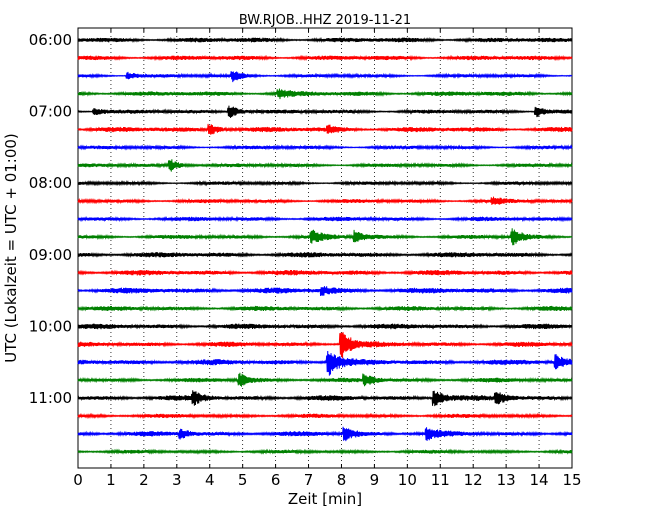 This screenshot has width=650, height=520. I want to click on x-axis-label: Zeit [min], so click(325, 499).